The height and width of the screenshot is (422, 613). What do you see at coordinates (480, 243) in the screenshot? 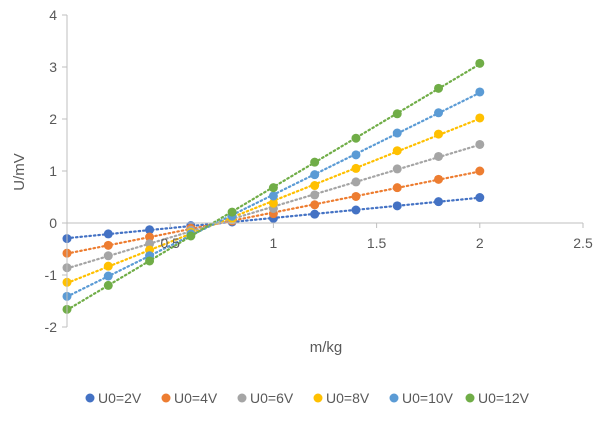
I see `x-tick-label: 2` at bounding box center [480, 243].